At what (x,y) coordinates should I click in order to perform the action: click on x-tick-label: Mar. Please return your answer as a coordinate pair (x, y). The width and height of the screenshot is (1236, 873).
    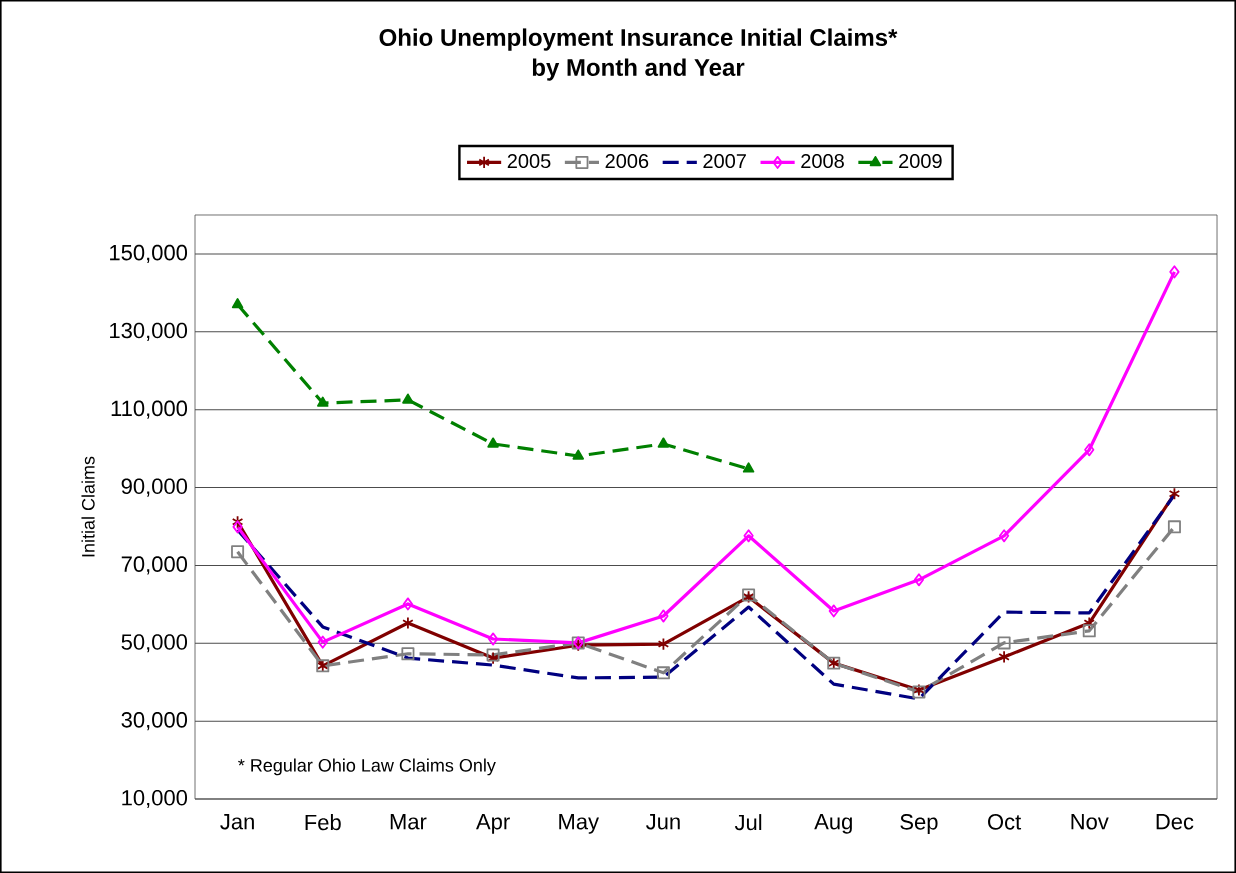
    Looking at the image, I should click on (408, 822).